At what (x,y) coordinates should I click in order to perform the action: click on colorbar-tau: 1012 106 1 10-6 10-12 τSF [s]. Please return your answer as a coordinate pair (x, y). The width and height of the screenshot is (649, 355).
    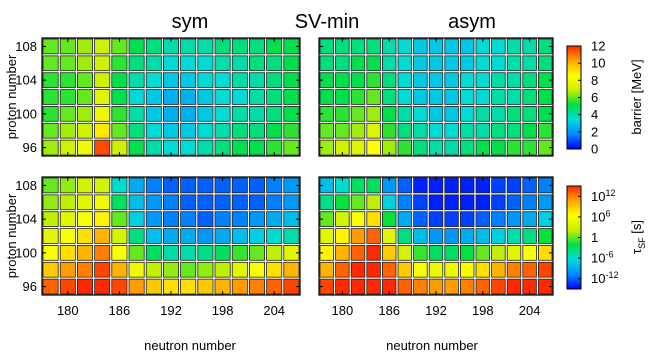
    Looking at the image, I should click on (606, 237).